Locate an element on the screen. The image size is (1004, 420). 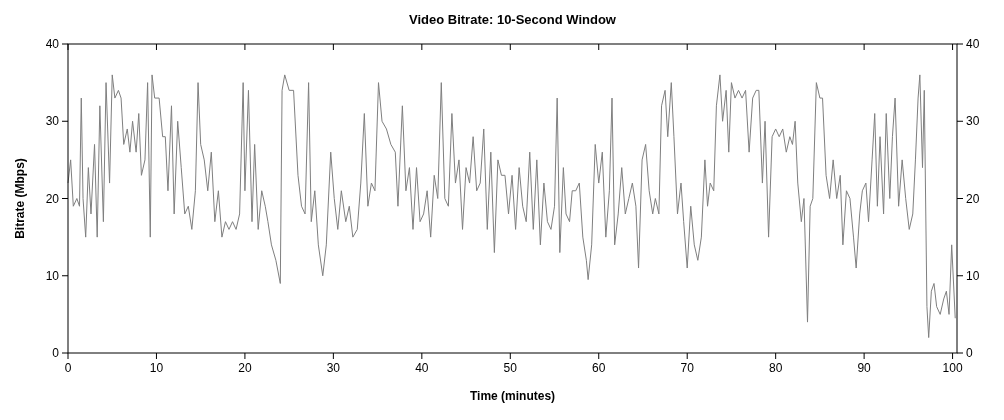
x-tick-label: 20 is located at coordinates (245, 368).